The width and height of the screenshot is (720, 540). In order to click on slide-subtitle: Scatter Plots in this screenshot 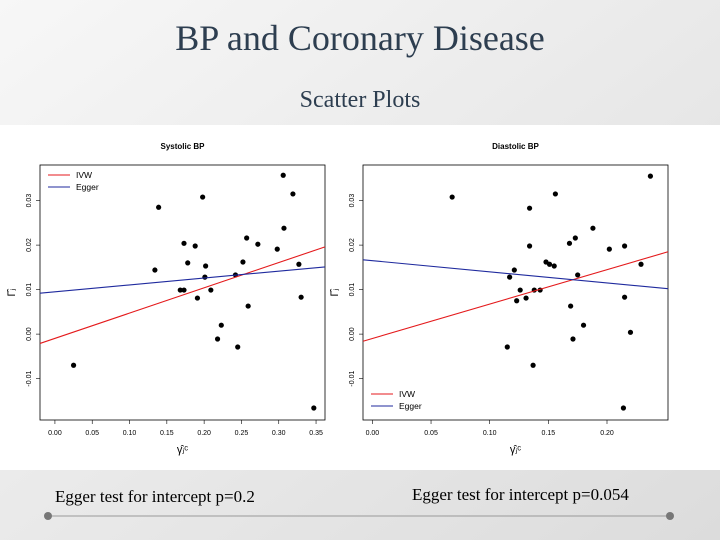, I will do `click(360, 100)`.